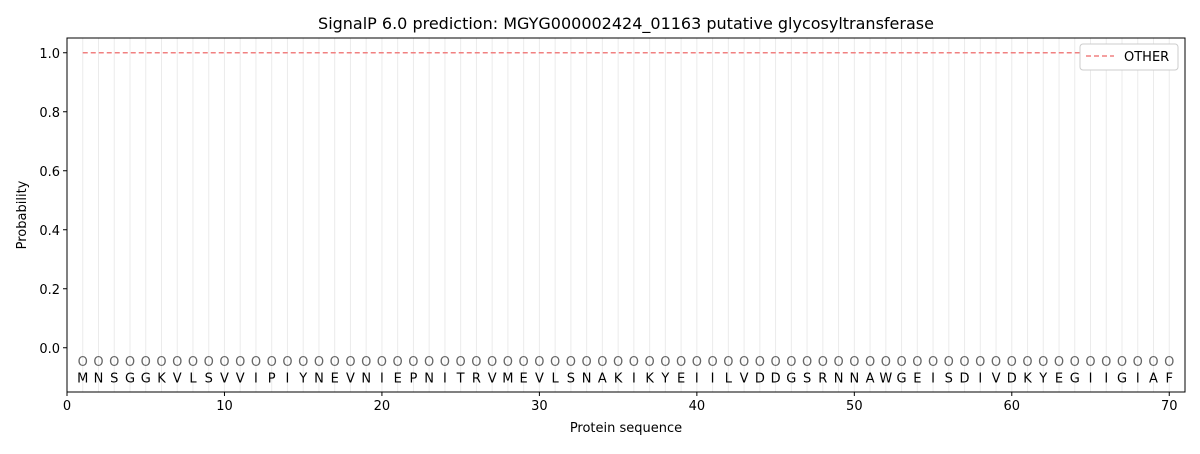 The height and width of the screenshot is (454, 1200). Describe the element at coordinates (49, 231) in the screenshot. I see `y-tick-label: 0.4` at that location.